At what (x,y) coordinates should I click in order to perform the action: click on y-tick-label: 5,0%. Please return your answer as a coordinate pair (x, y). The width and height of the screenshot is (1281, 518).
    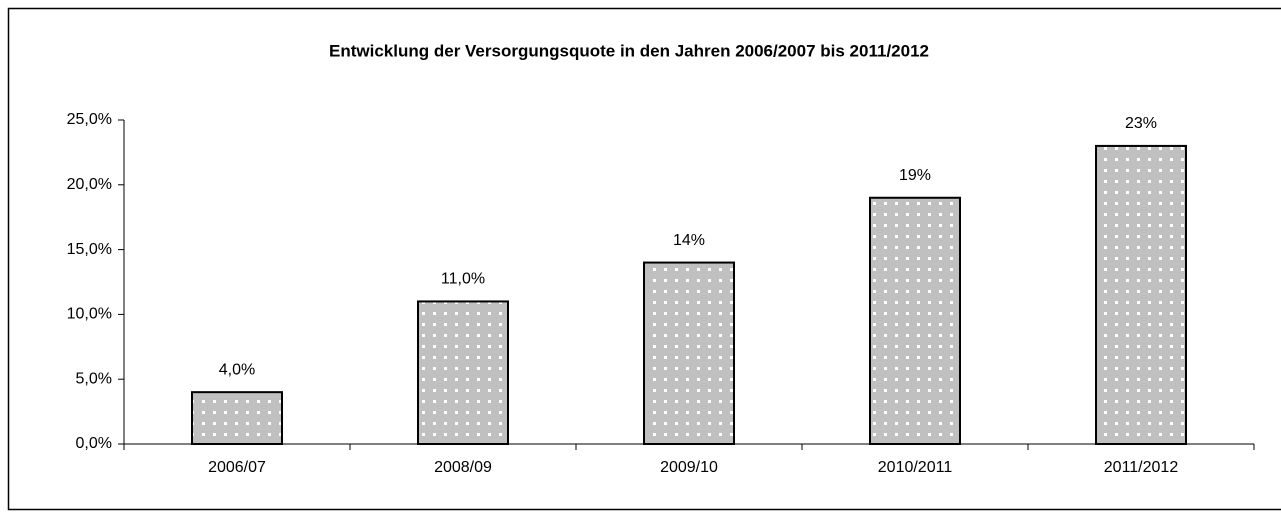
    Looking at the image, I should click on (94, 378).